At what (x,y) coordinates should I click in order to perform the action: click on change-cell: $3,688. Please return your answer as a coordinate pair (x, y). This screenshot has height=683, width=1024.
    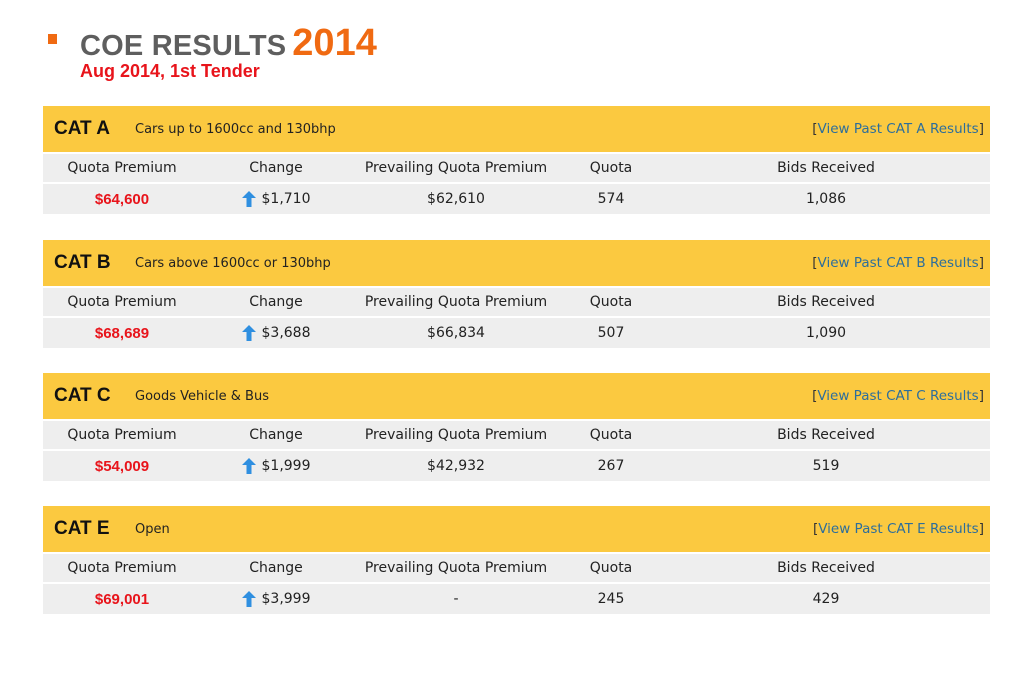
    Looking at the image, I should click on (276, 333).